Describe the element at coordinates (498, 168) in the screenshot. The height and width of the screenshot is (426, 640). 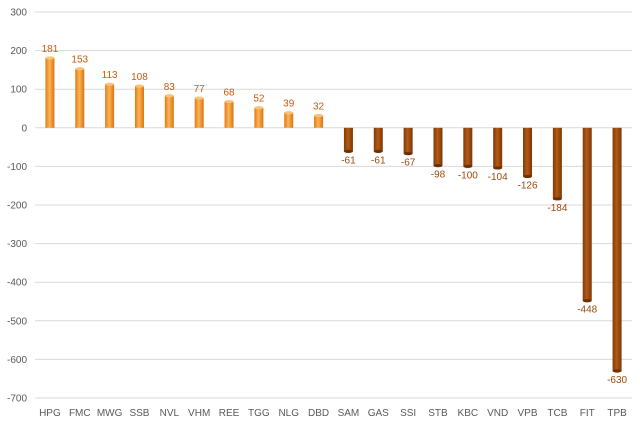
I see `bar-cap-vnd` at that location.